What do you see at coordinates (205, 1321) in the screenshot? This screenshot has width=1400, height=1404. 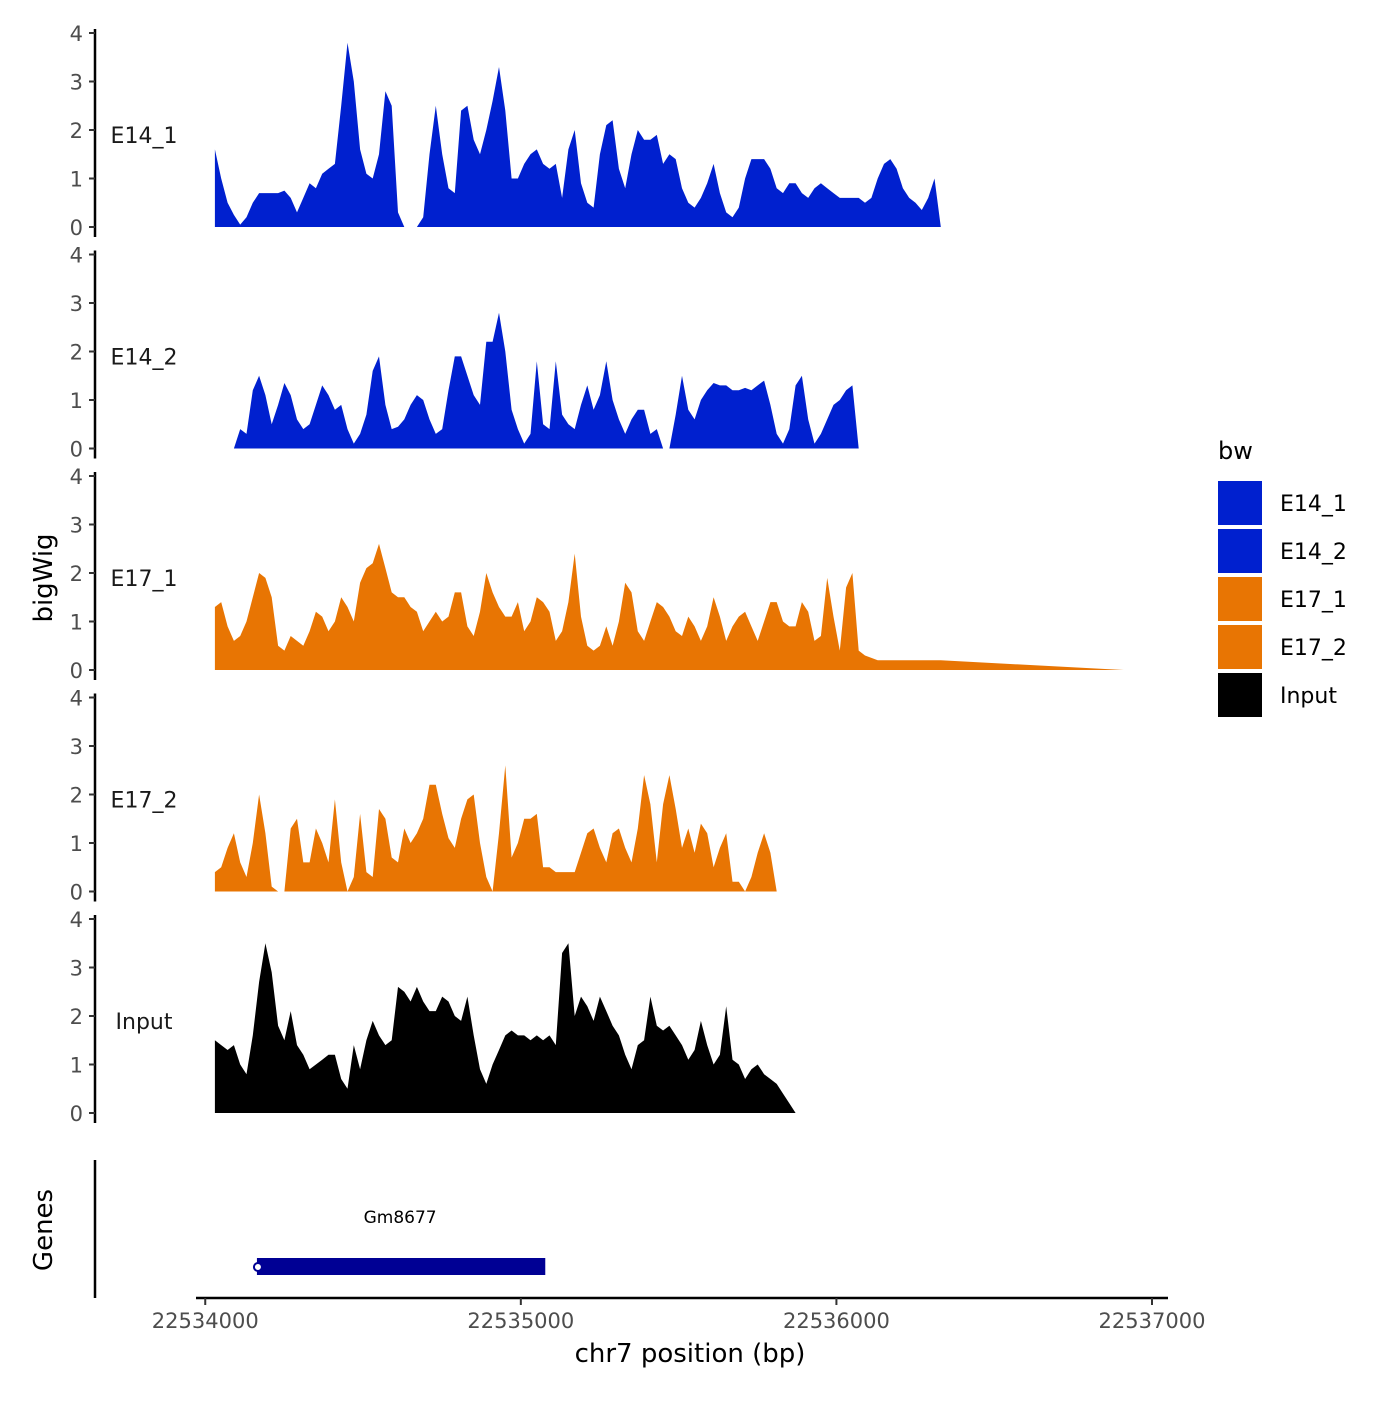 I see `x-tick-label: 22534000` at bounding box center [205, 1321].